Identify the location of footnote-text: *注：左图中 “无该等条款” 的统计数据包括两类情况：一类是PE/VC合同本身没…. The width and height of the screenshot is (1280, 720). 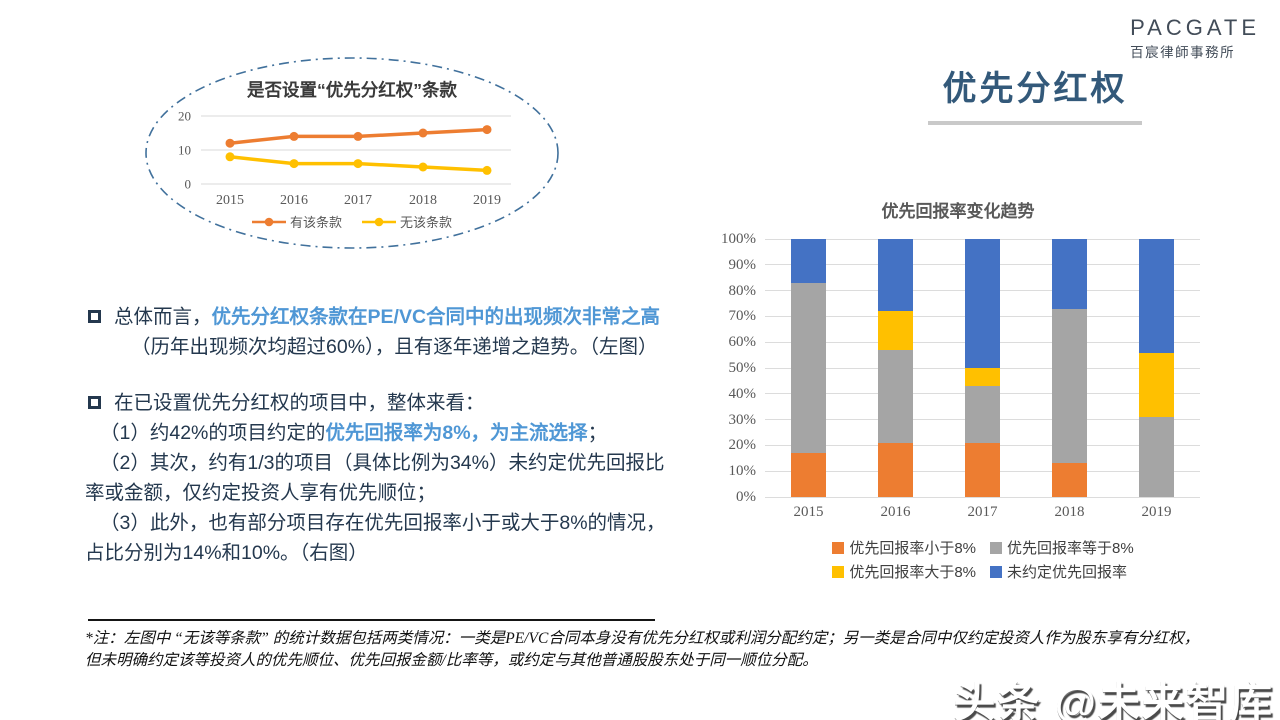
(642, 649).